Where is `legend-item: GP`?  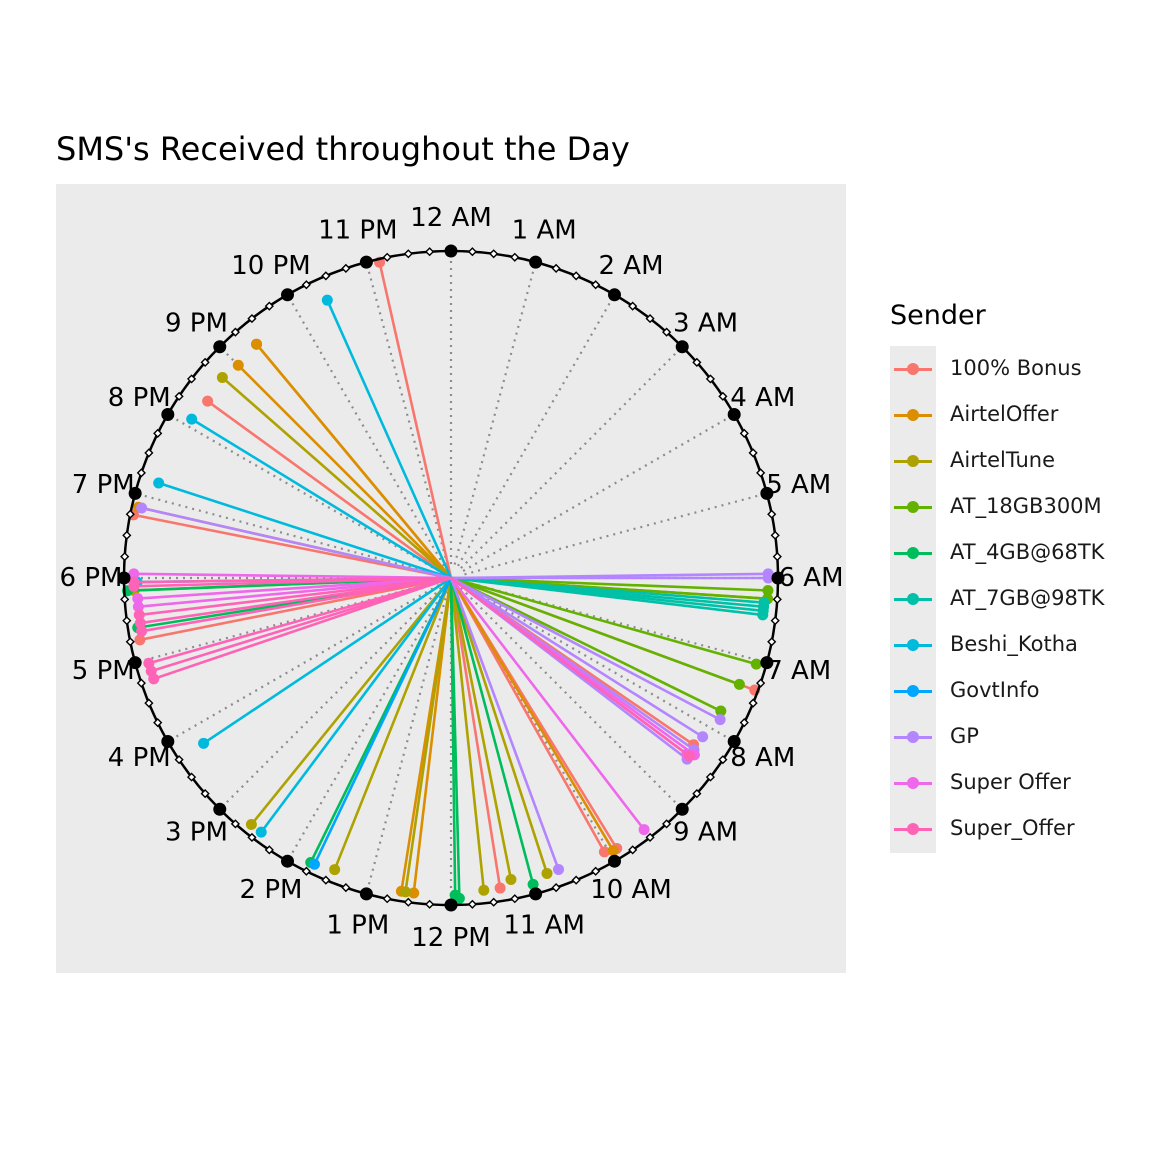
legend-item: GP is located at coordinates (1020, 737).